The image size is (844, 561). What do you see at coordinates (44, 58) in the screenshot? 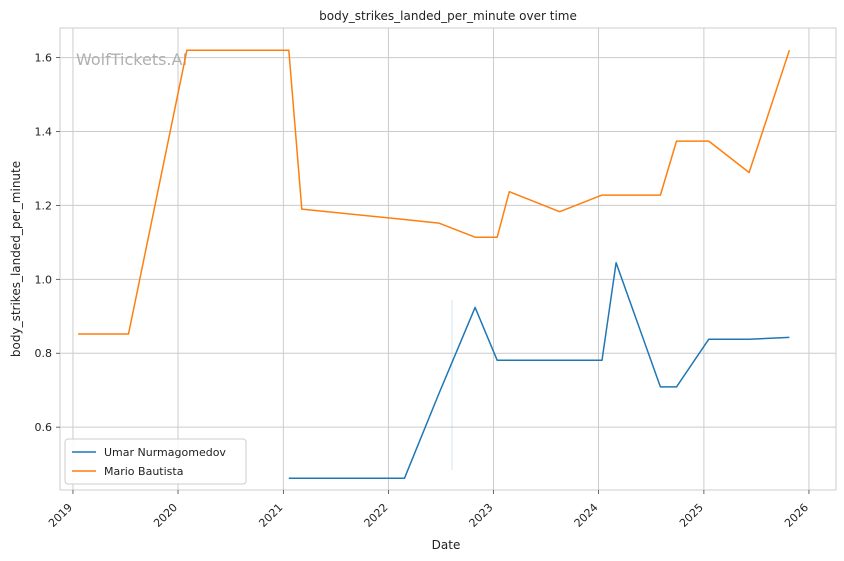
I see `y-tick-label: 1.6` at bounding box center [44, 58].